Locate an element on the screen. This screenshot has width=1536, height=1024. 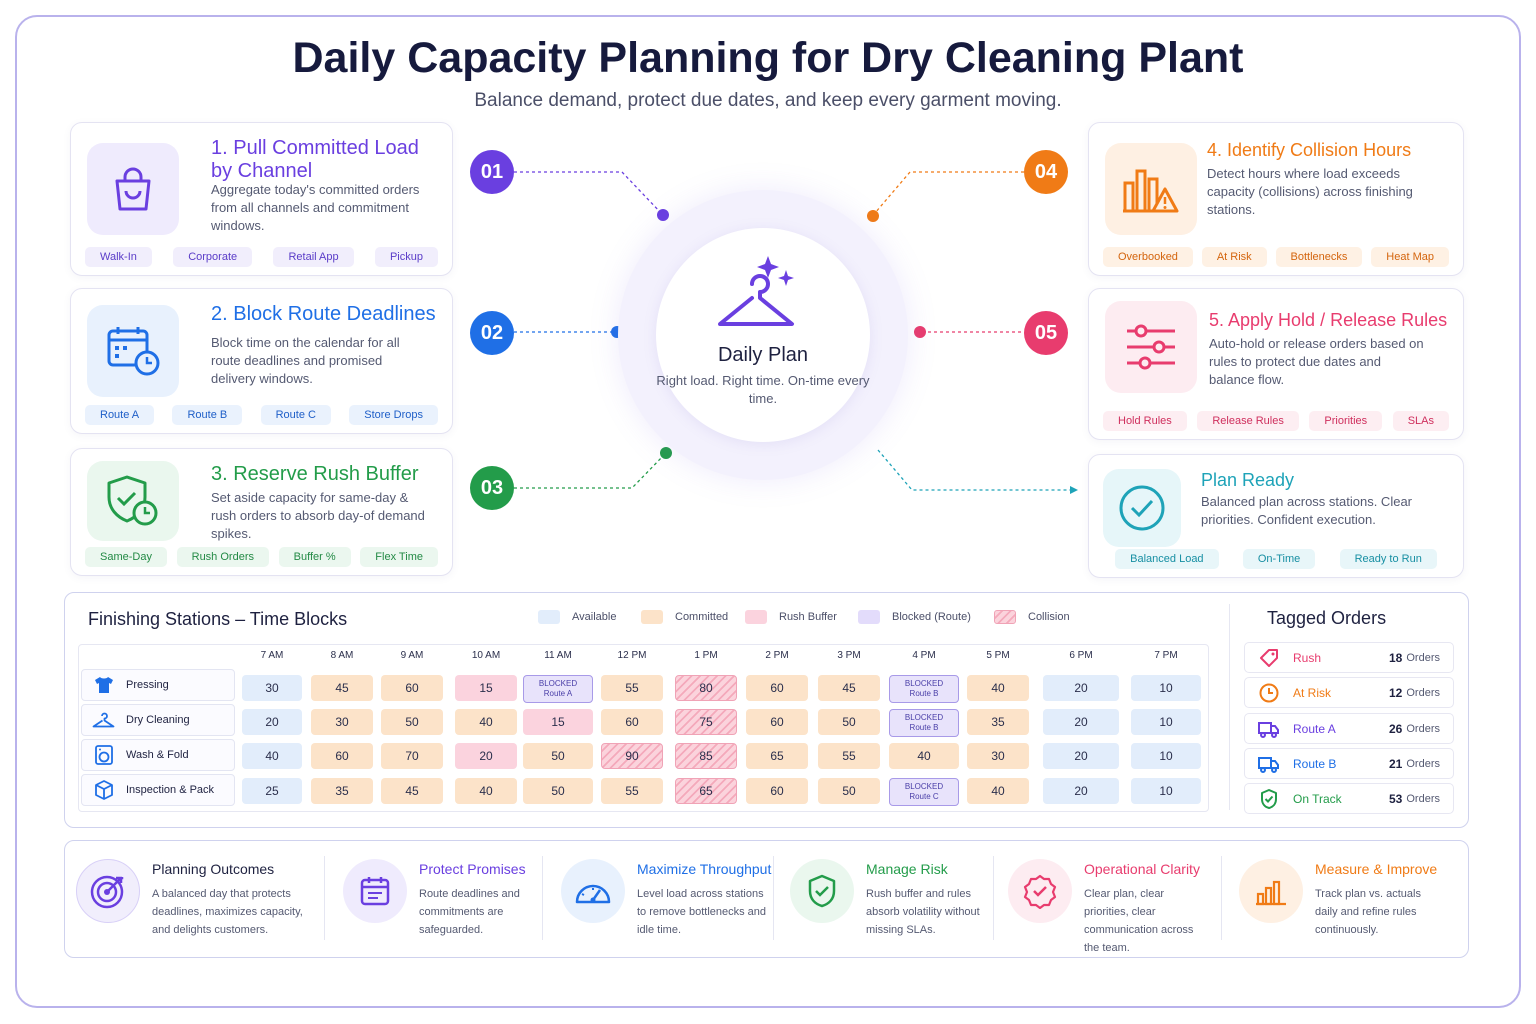
station-inspection-pack: Inspection & Pack is located at coordinates (158, 790).